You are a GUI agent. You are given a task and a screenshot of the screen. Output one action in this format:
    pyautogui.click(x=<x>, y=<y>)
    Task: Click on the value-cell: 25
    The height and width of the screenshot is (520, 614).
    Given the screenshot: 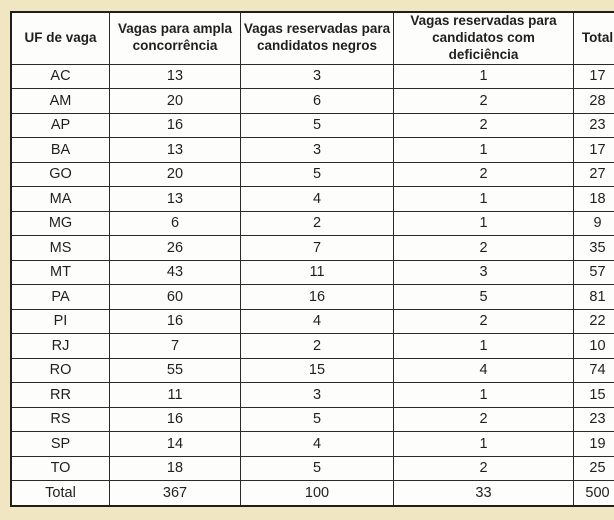 What is the action you would take?
    pyautogui.click(x=593, y=468)
    